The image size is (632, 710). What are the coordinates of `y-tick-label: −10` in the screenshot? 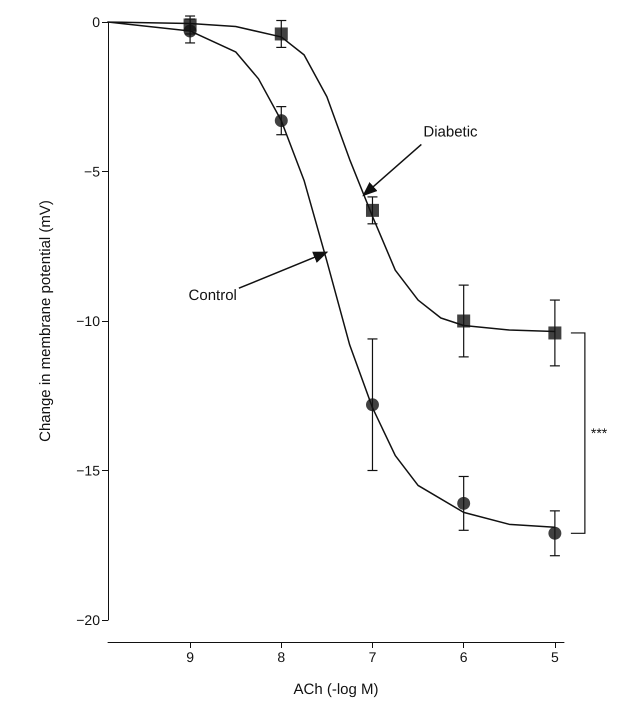 It's located at (88, 321).